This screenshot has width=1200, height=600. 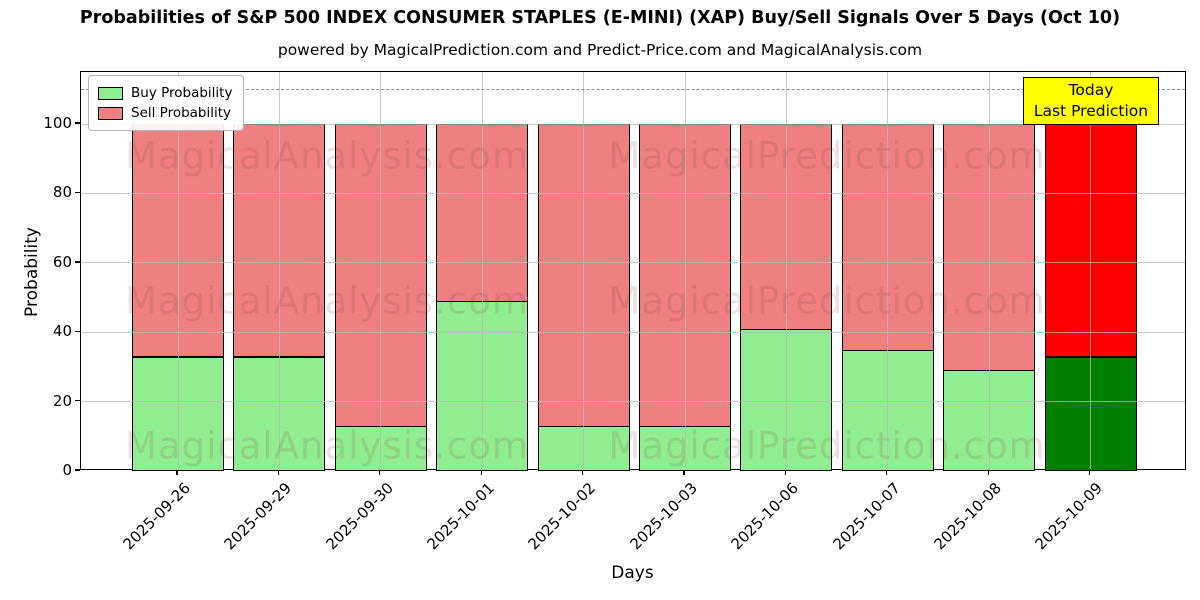 What do you see at coordinates (359, 516) in the screenshot?
I see `x-tick-label: 2025-09-30` at bounding box center [359, 516].